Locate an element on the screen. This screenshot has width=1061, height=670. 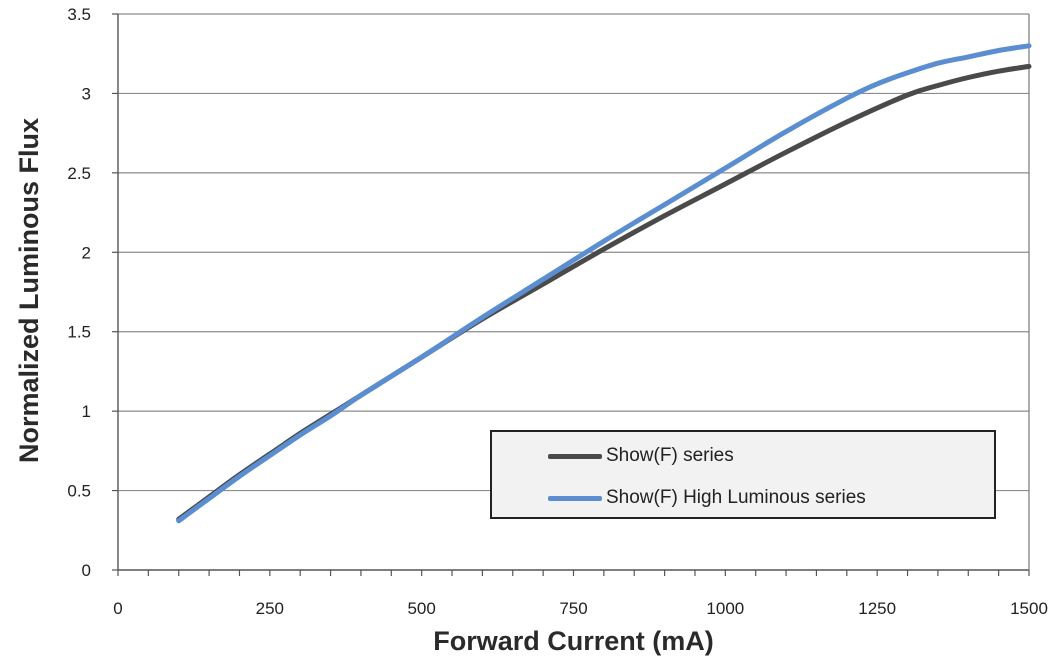
y-tick-label: 1.5 is located at coordinates (79, 332).